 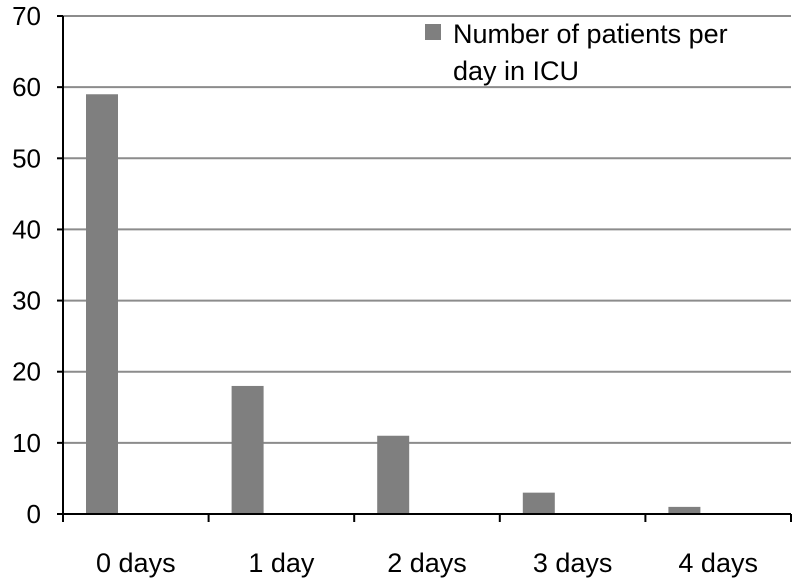 I want to click on legend-swatch, so click(x=433, y=32).